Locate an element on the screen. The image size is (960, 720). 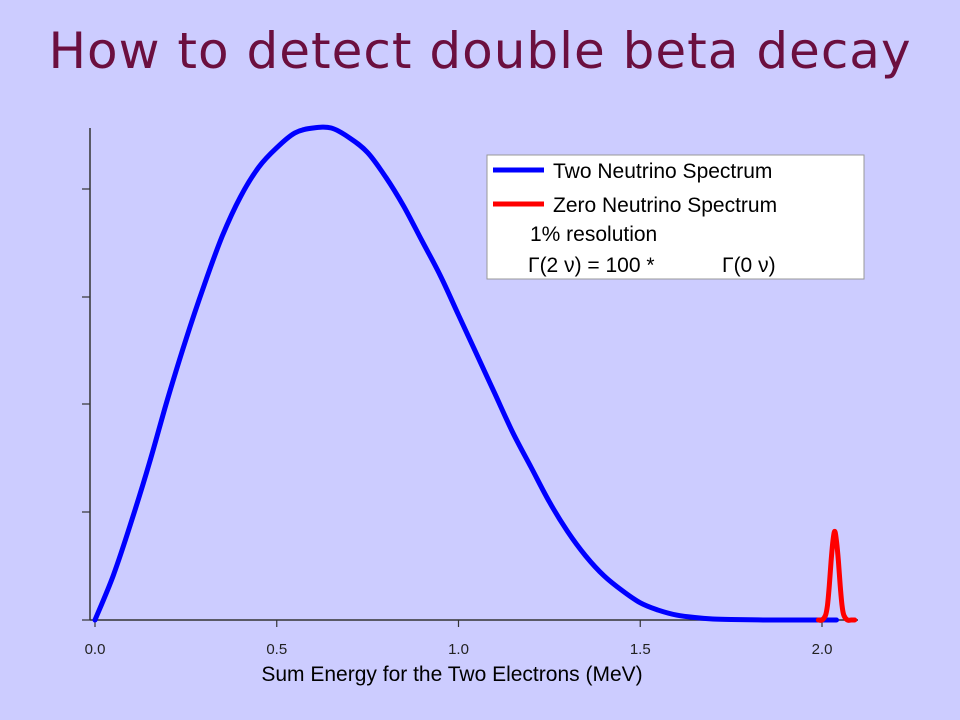
x-axis: 0.0 0.5 1.0 1.5 2.0 is located at coordinates (471, 638).